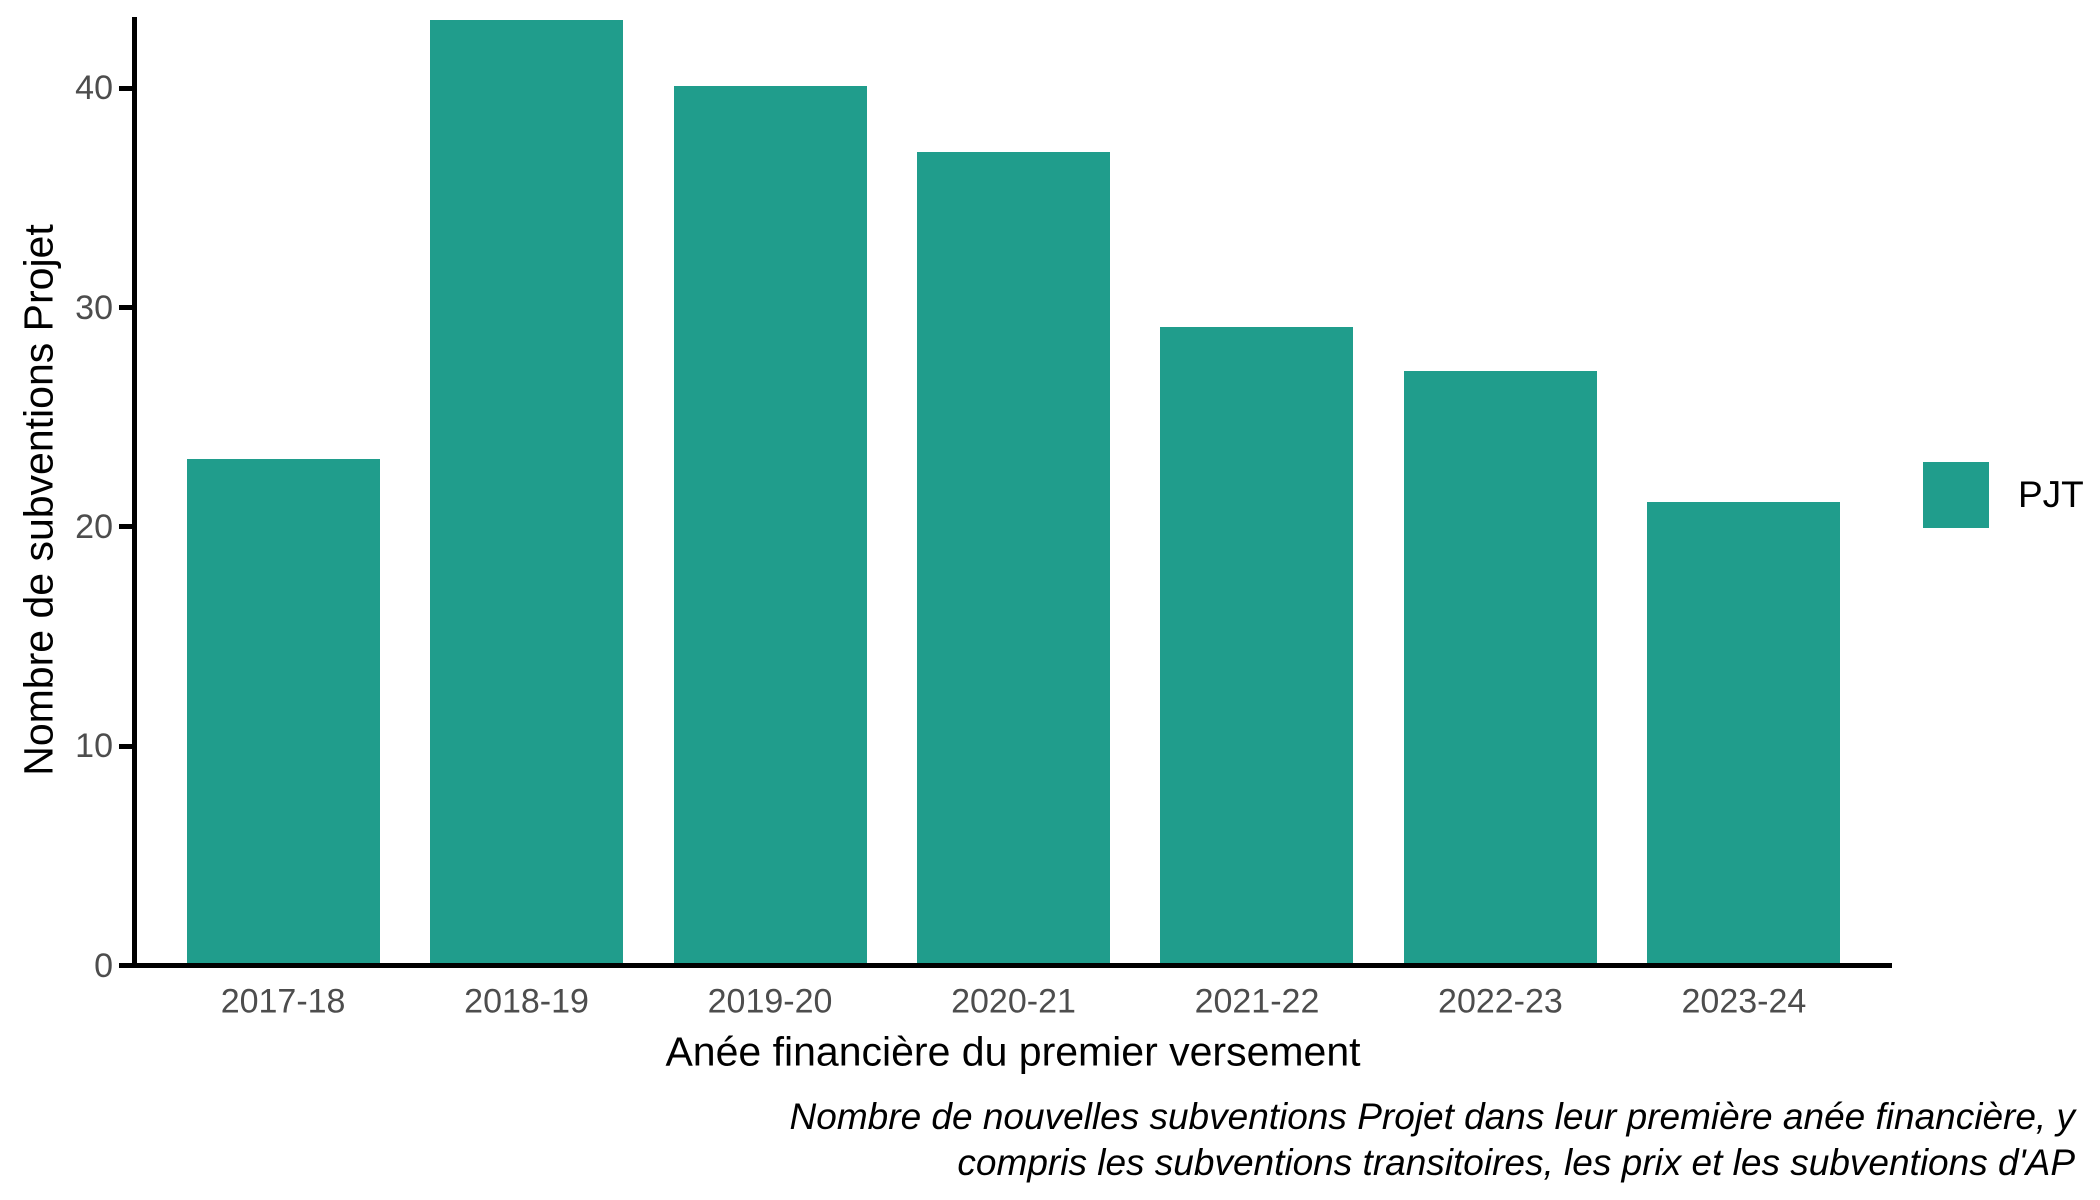 The width and height of the screenshot is (2100, 1200). Describe the element at coordinates (526, 1001) in the screenshot. I see `x-tick-label-2018-19: 2018-19` at that location.